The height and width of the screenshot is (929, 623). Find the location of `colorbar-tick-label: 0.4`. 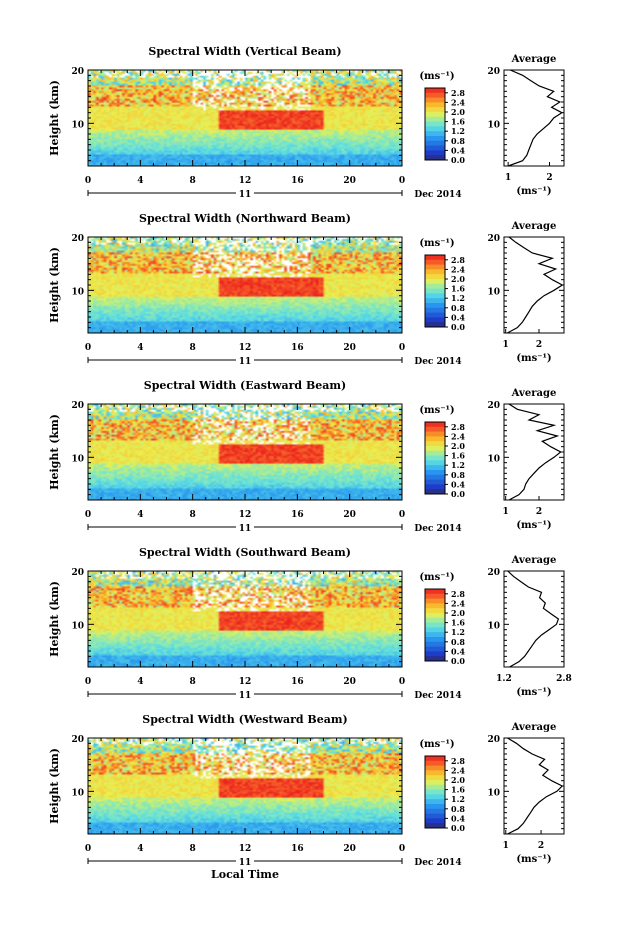

colorbar-tick-label: 0.4 is located at coordinates (458, 317).